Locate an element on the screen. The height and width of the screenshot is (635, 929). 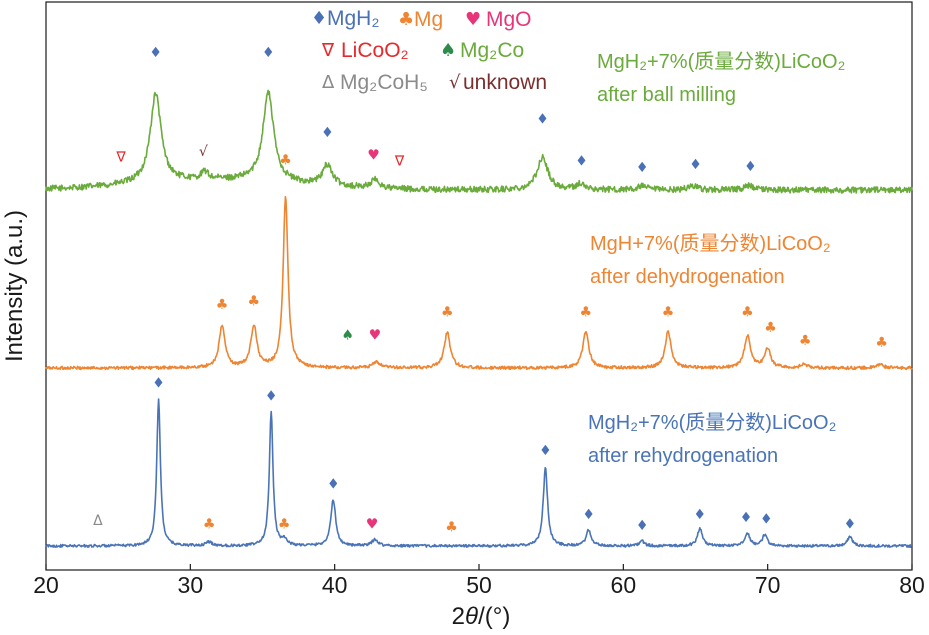
legend-mgo-label: MgO is located at coordinates (509, 19).